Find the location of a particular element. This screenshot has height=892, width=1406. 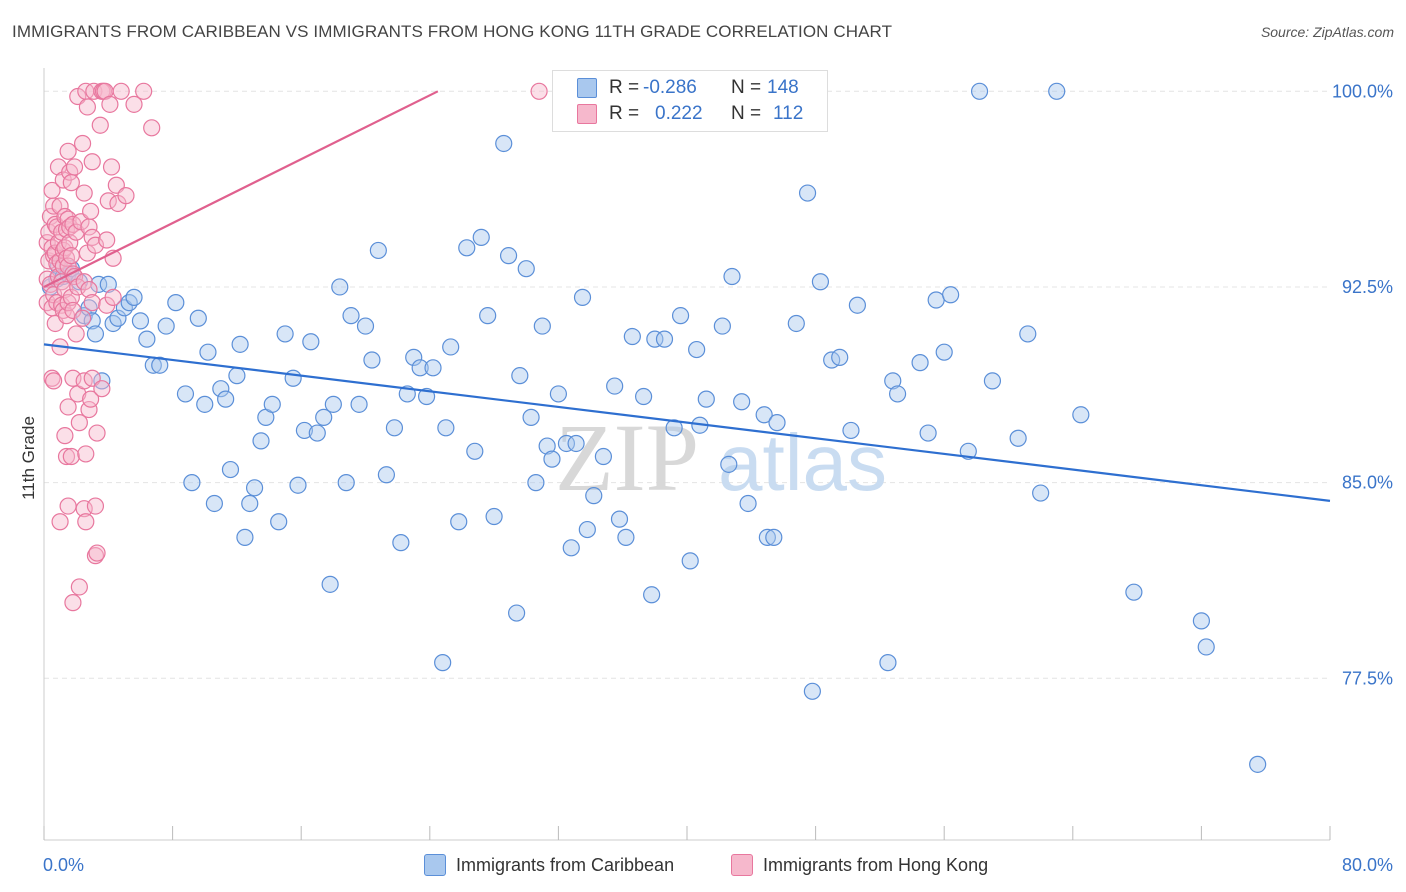

y-tick-labels: 100.0% 92.5% 85.0% 77.5% is located at coordinates (1362, 384).